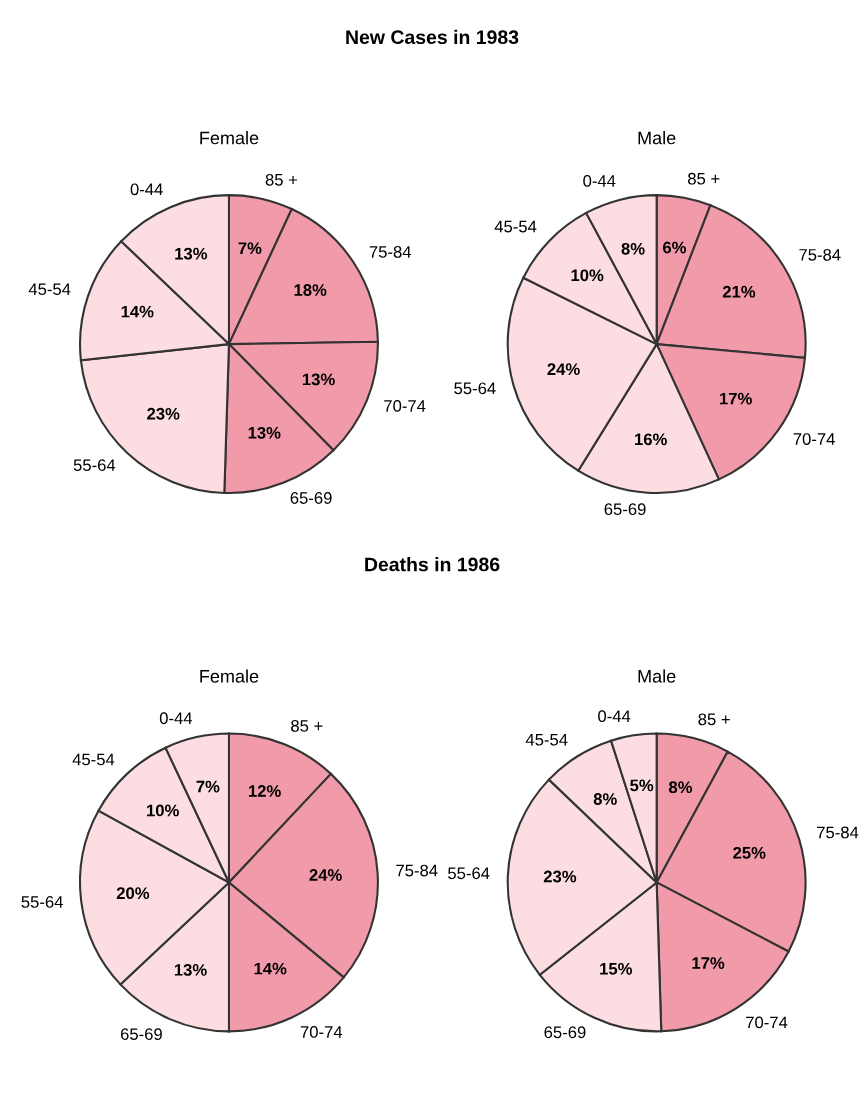 The width and height of the screenshot is (864, 1110). I want to click on data-label: 5%, so click(642, 785).